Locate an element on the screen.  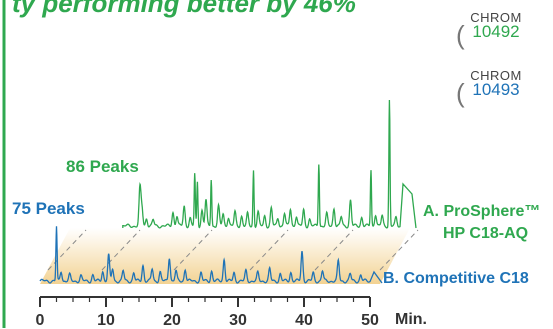
series-a-label-line2: HP C18-AQ is located at coordinates (486, 233).